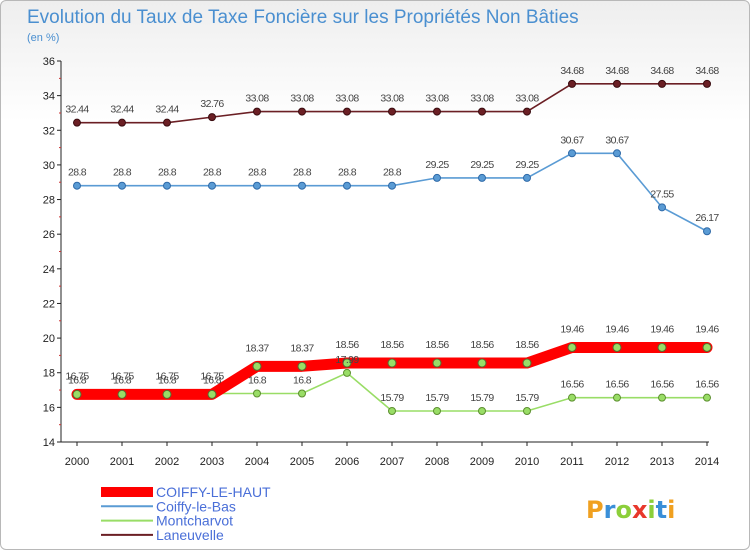  What do you see at coordinates (49, 443) in the screenshot?
I see `y-tick-label: 14` at bounding box center [49, 443].